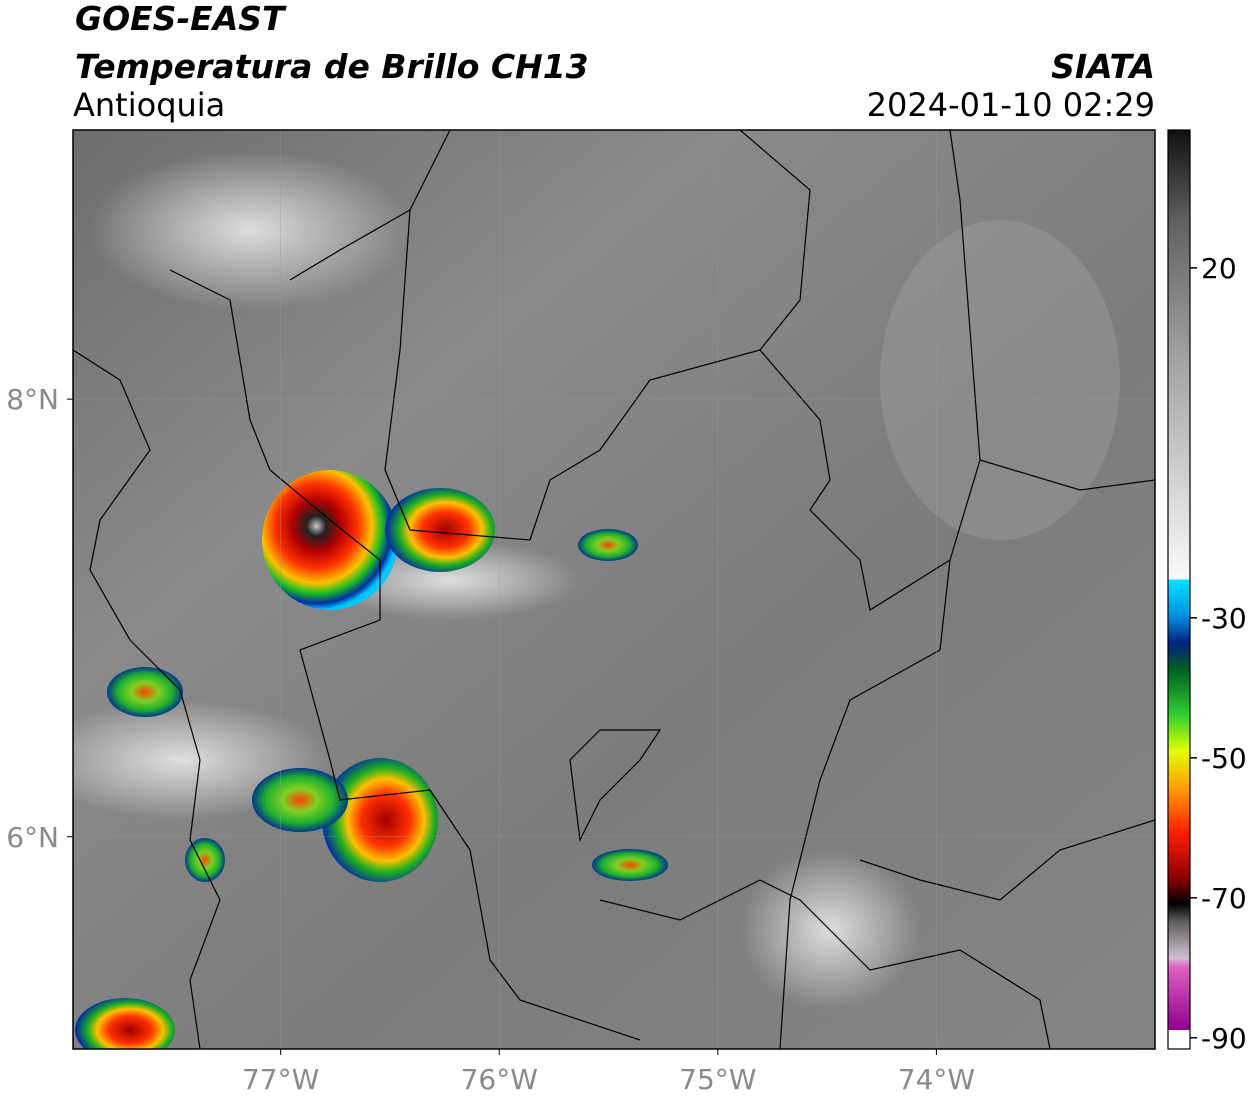 The height and width of the screenshot is (1099, 1252). What do you see at coordinates (1103, 66) in the screenshot?
I see `source: SIATA` at bounding box center [1103, 66].